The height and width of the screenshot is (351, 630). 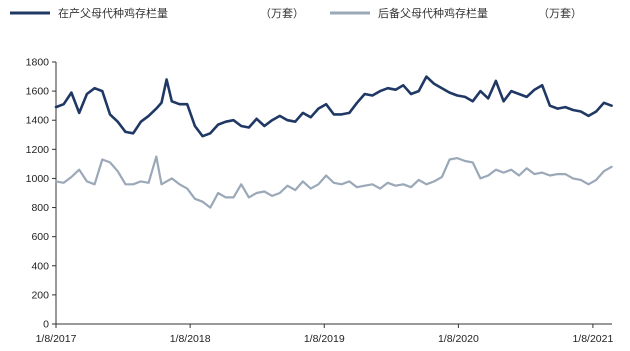 What do you see at coordinates (190, 339) in the screenshot?
I see `x-tick-label: 1/8/2018` at bounding box center [190, 339].